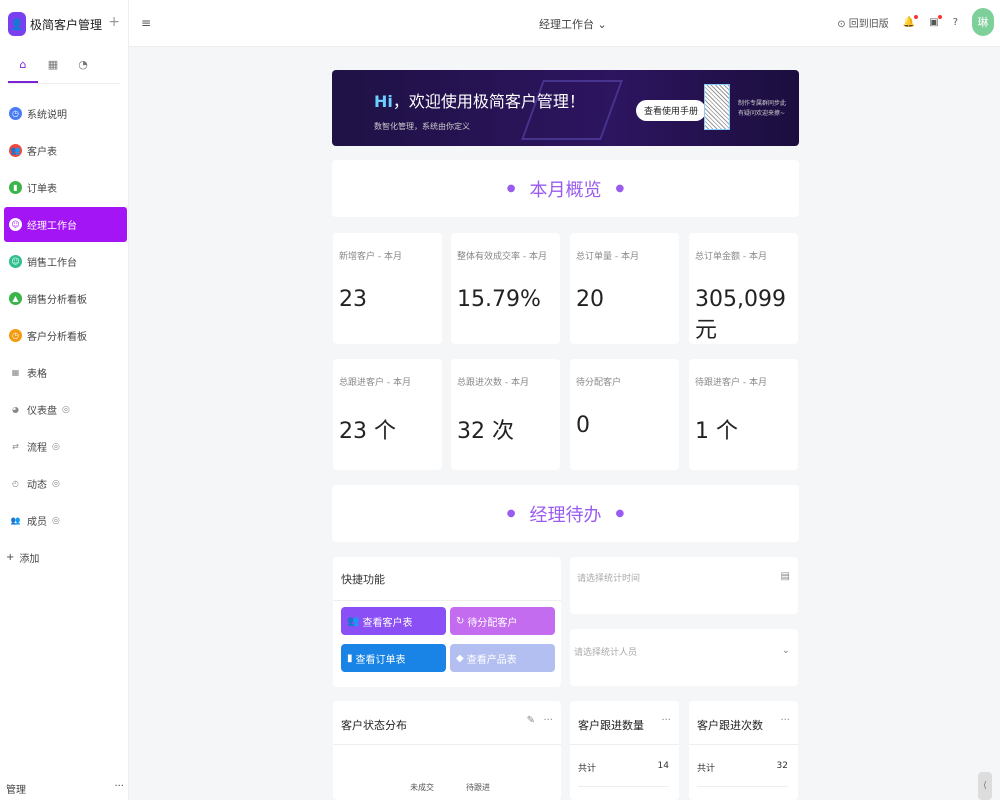 The height and width of the screenshot is (800, 1000). Describe the element at coordinates (52, 226) in the screenshot. I see `sidebar-item-label: 经理工作台` at that location.